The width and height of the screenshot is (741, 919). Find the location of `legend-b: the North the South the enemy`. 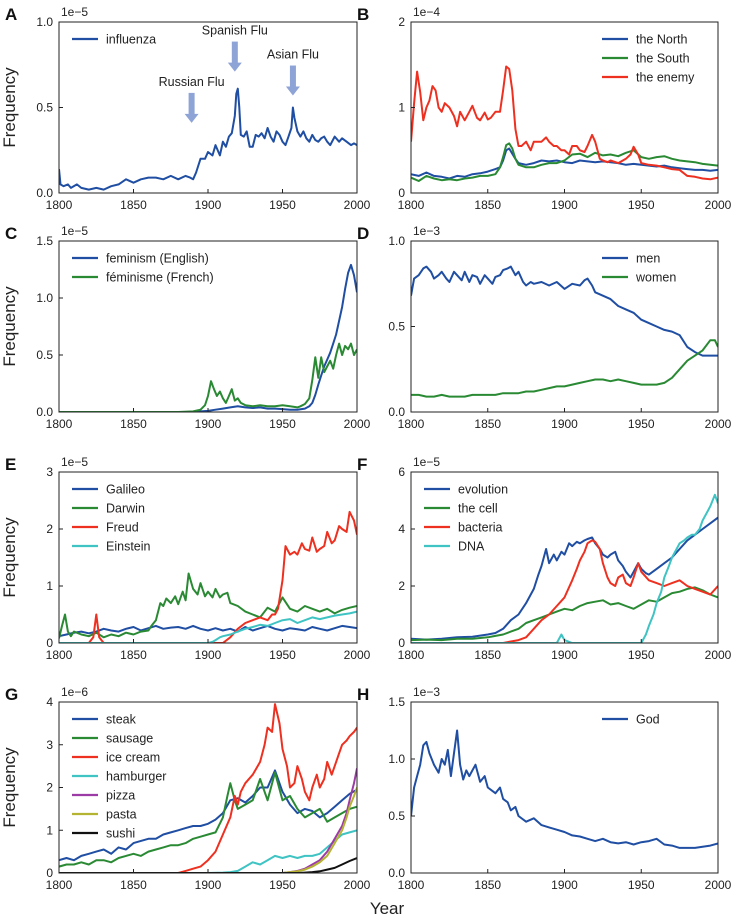

legend-b: the North the South the enemy is located at coordinates (648, 59).